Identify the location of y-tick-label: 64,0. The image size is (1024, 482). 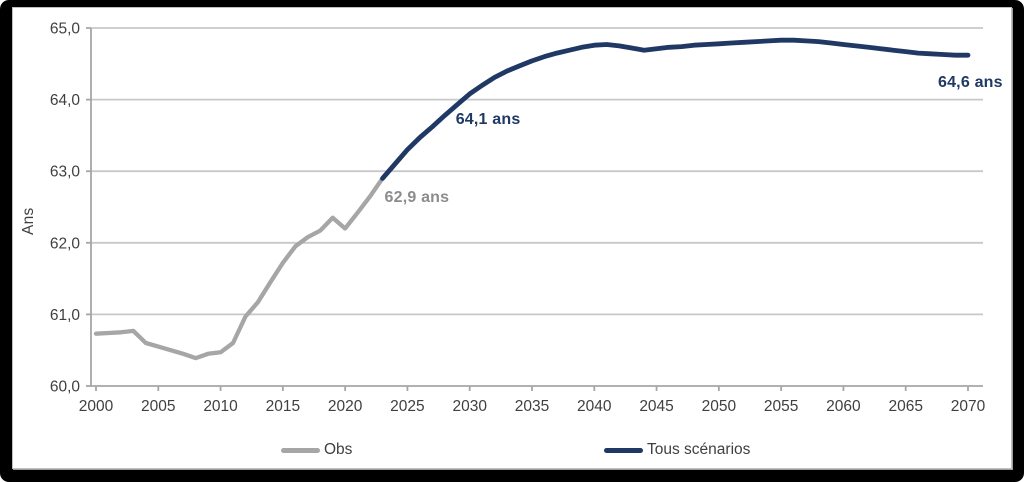
(65, 100).